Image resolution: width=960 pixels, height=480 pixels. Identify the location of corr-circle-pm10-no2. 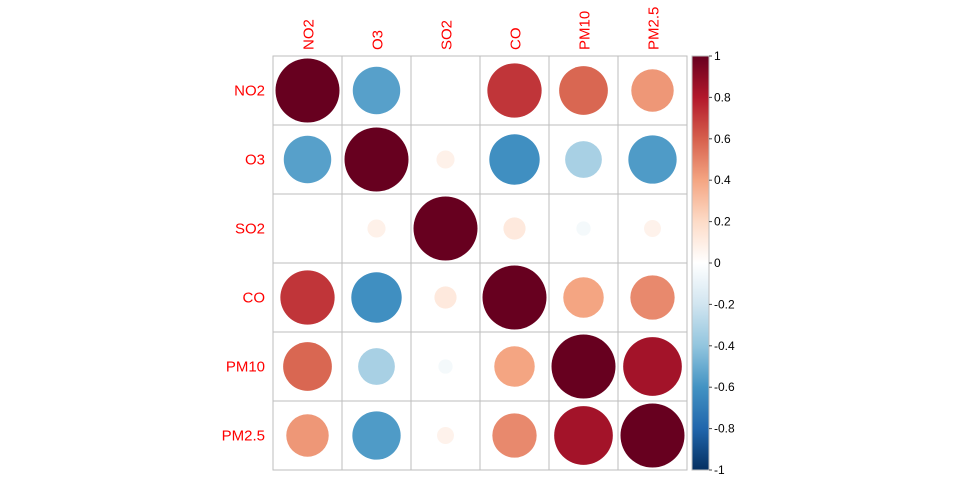
(307, 366).